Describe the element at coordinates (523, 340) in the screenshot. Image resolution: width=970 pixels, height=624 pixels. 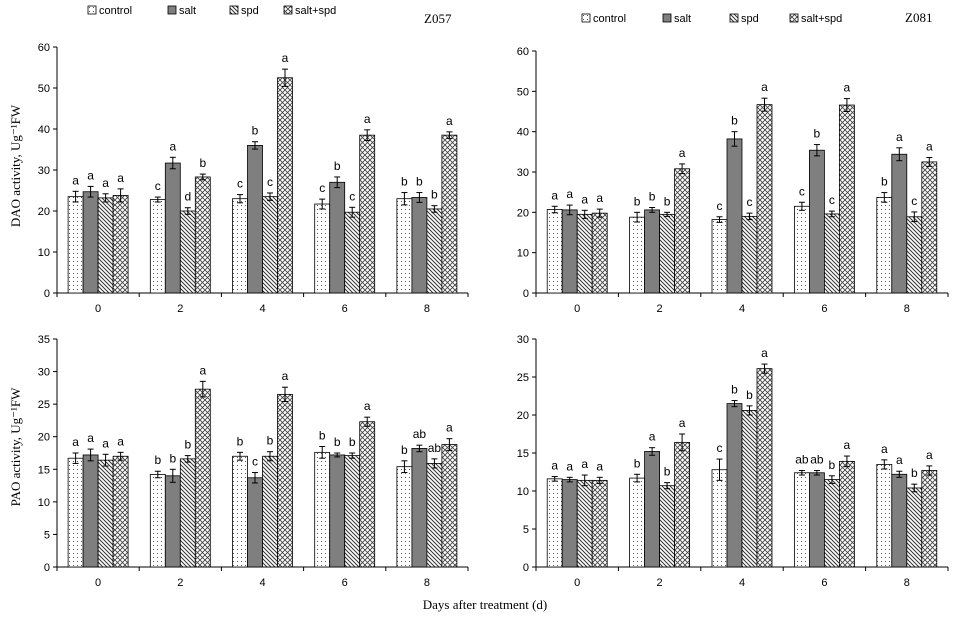
I see `y-tick-label: 30` at that location.